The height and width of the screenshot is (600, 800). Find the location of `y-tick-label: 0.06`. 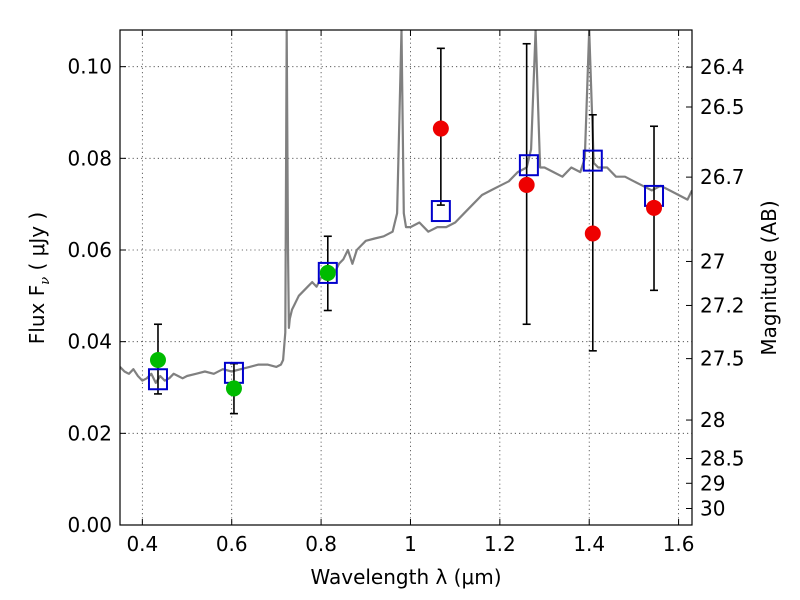

y-tick-label: 0.06 is located at coordinates (89, 250).